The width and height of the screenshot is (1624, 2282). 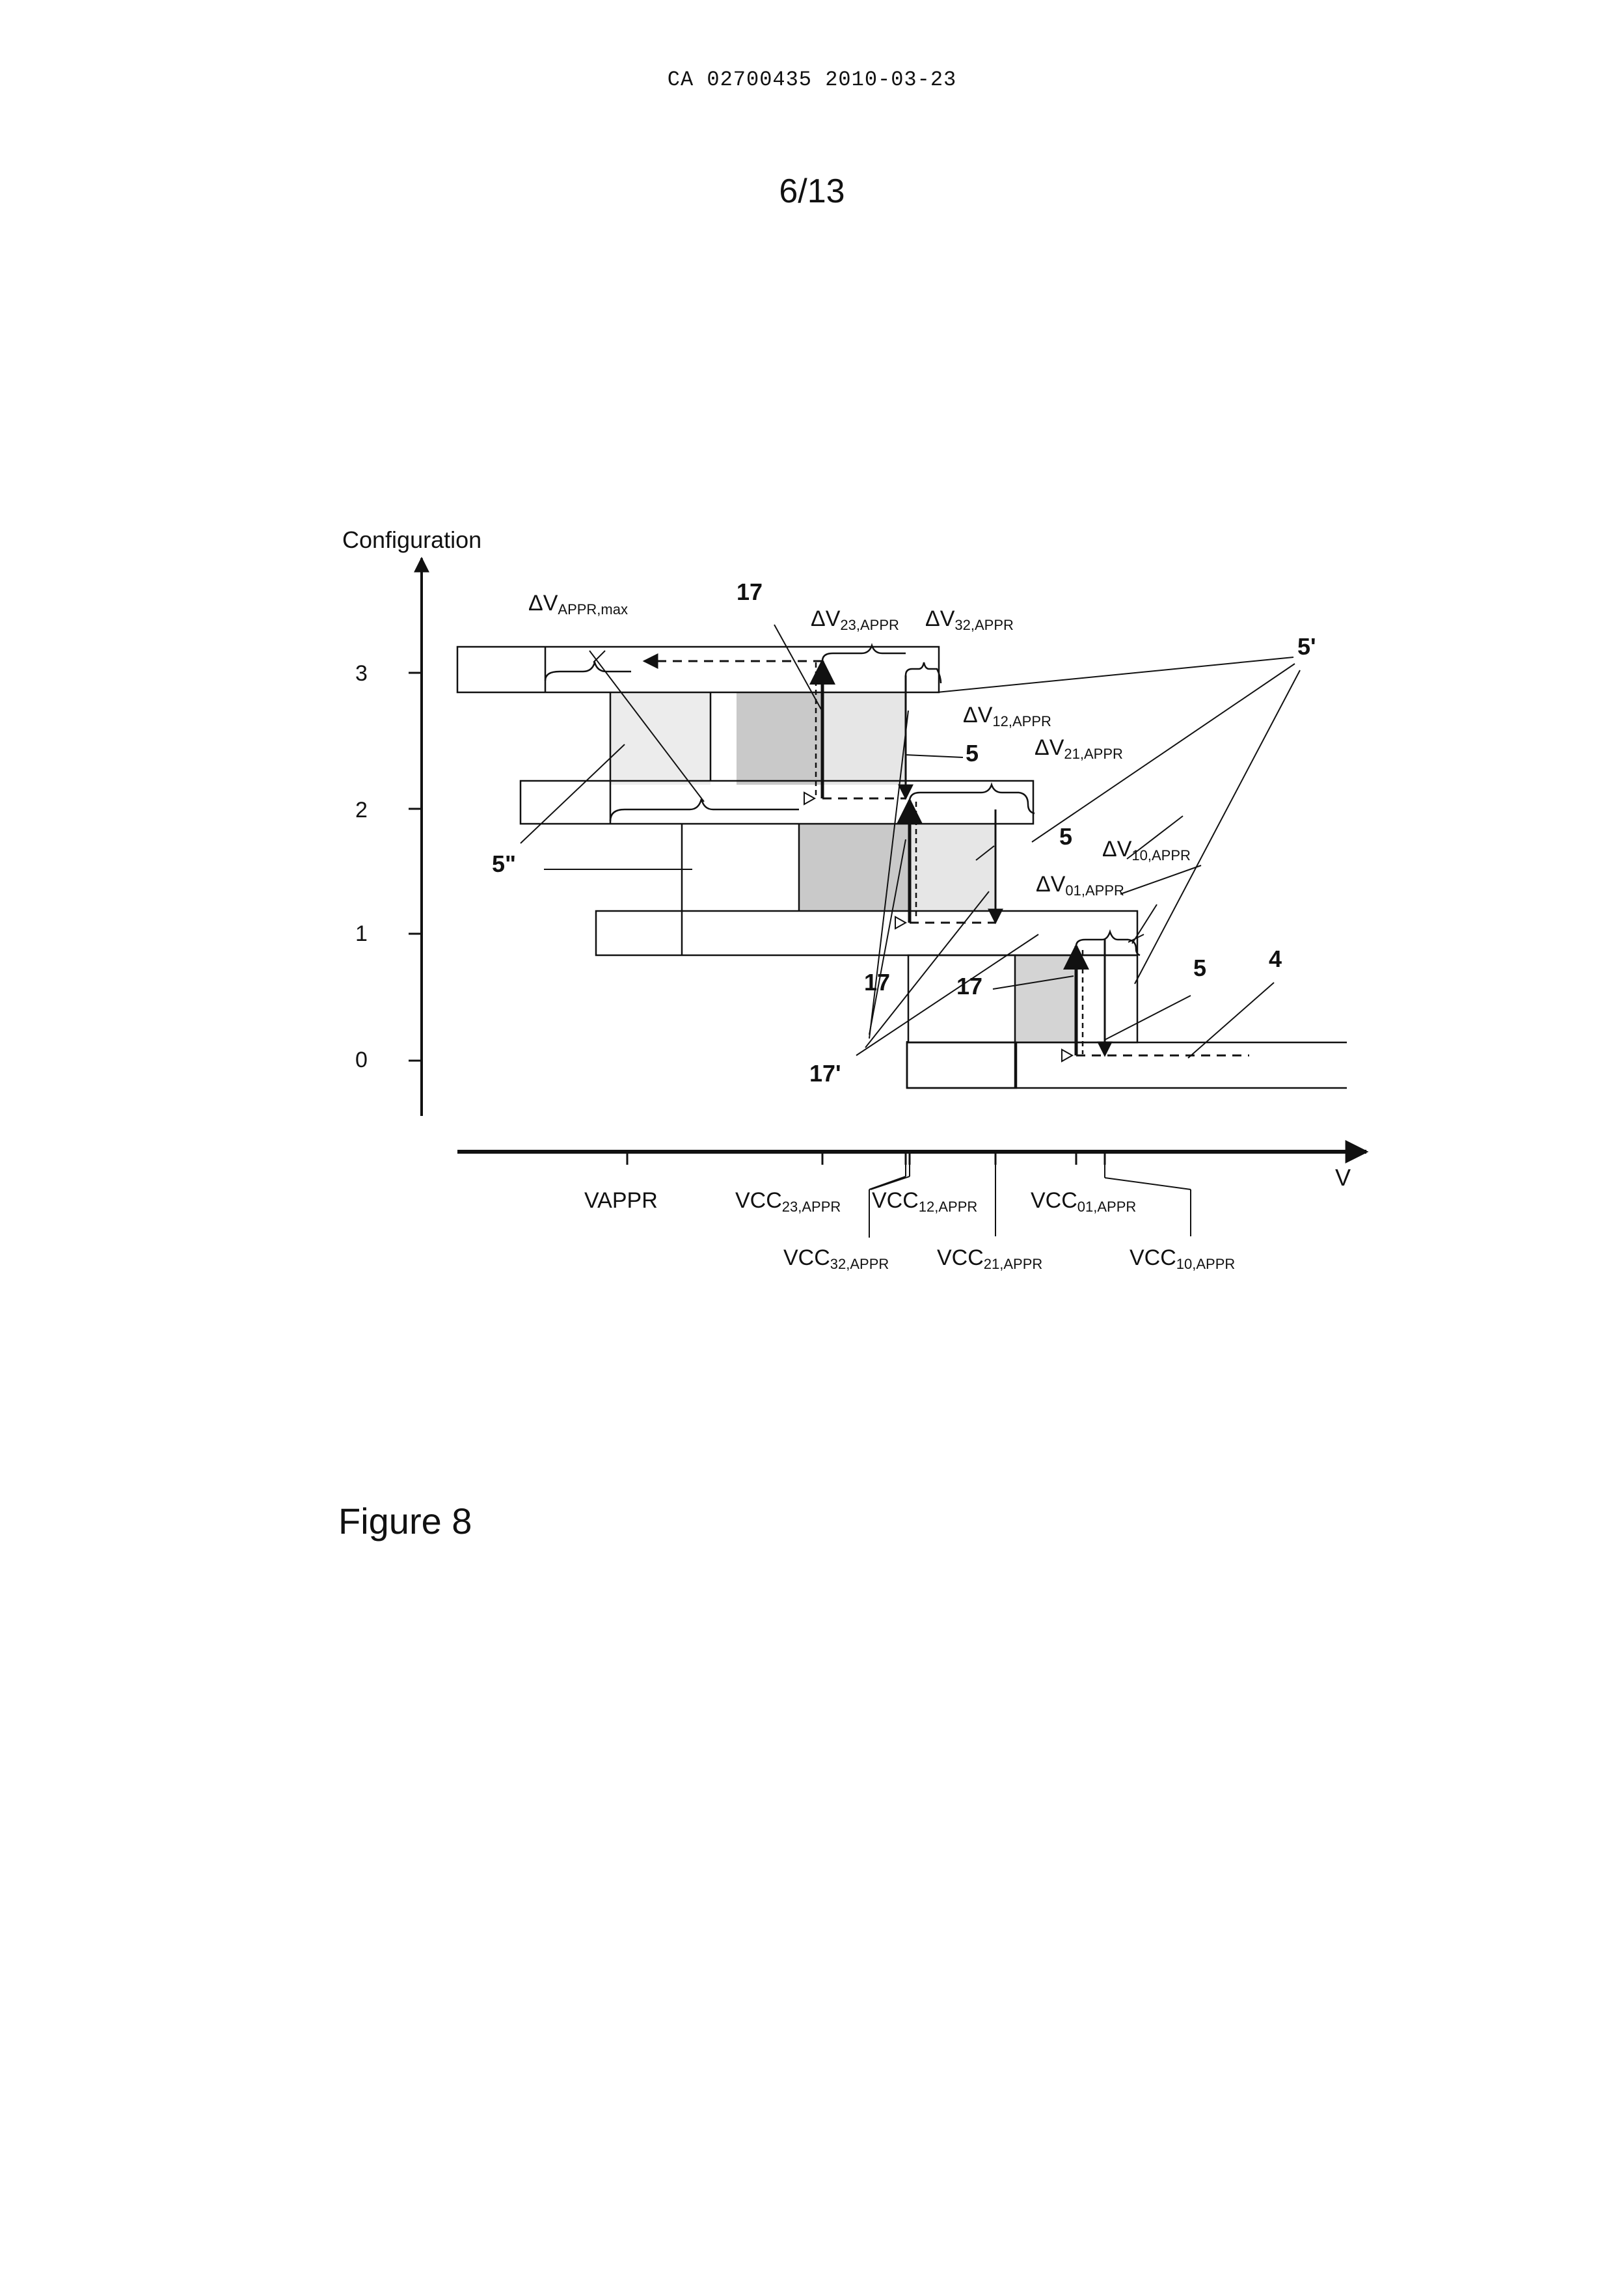 What do you see at coordinates (1079, 748) in the screenshot?
I see `delta-21-label: ΔV21,APPR` at bounding box center [1079, 748].